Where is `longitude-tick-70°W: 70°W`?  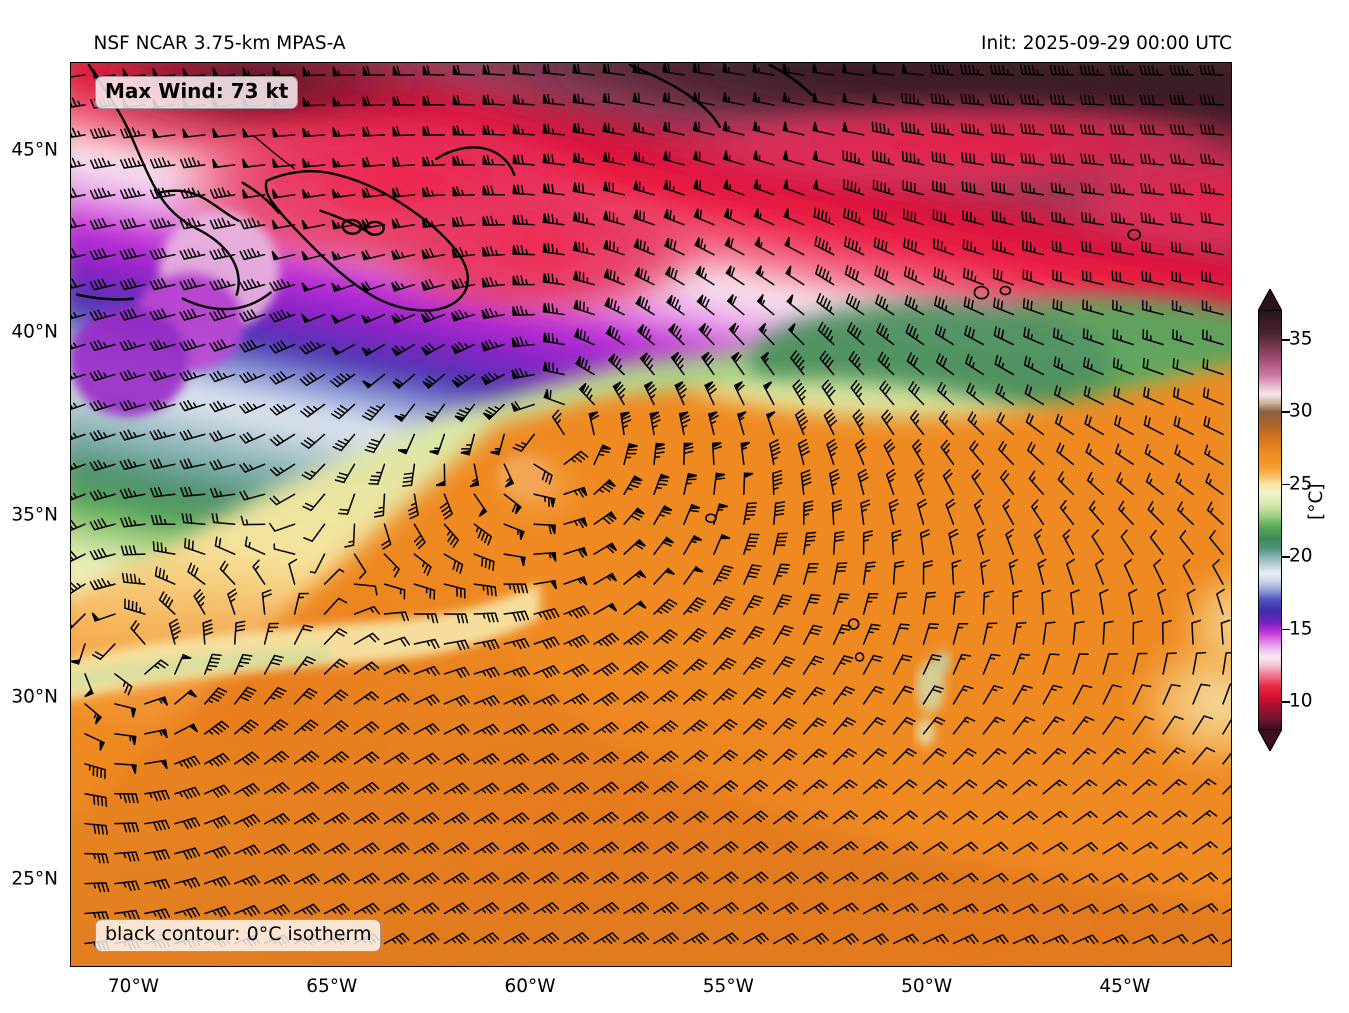
longitude-tick-70°W: 70°W is located at coordinates (133, 986).